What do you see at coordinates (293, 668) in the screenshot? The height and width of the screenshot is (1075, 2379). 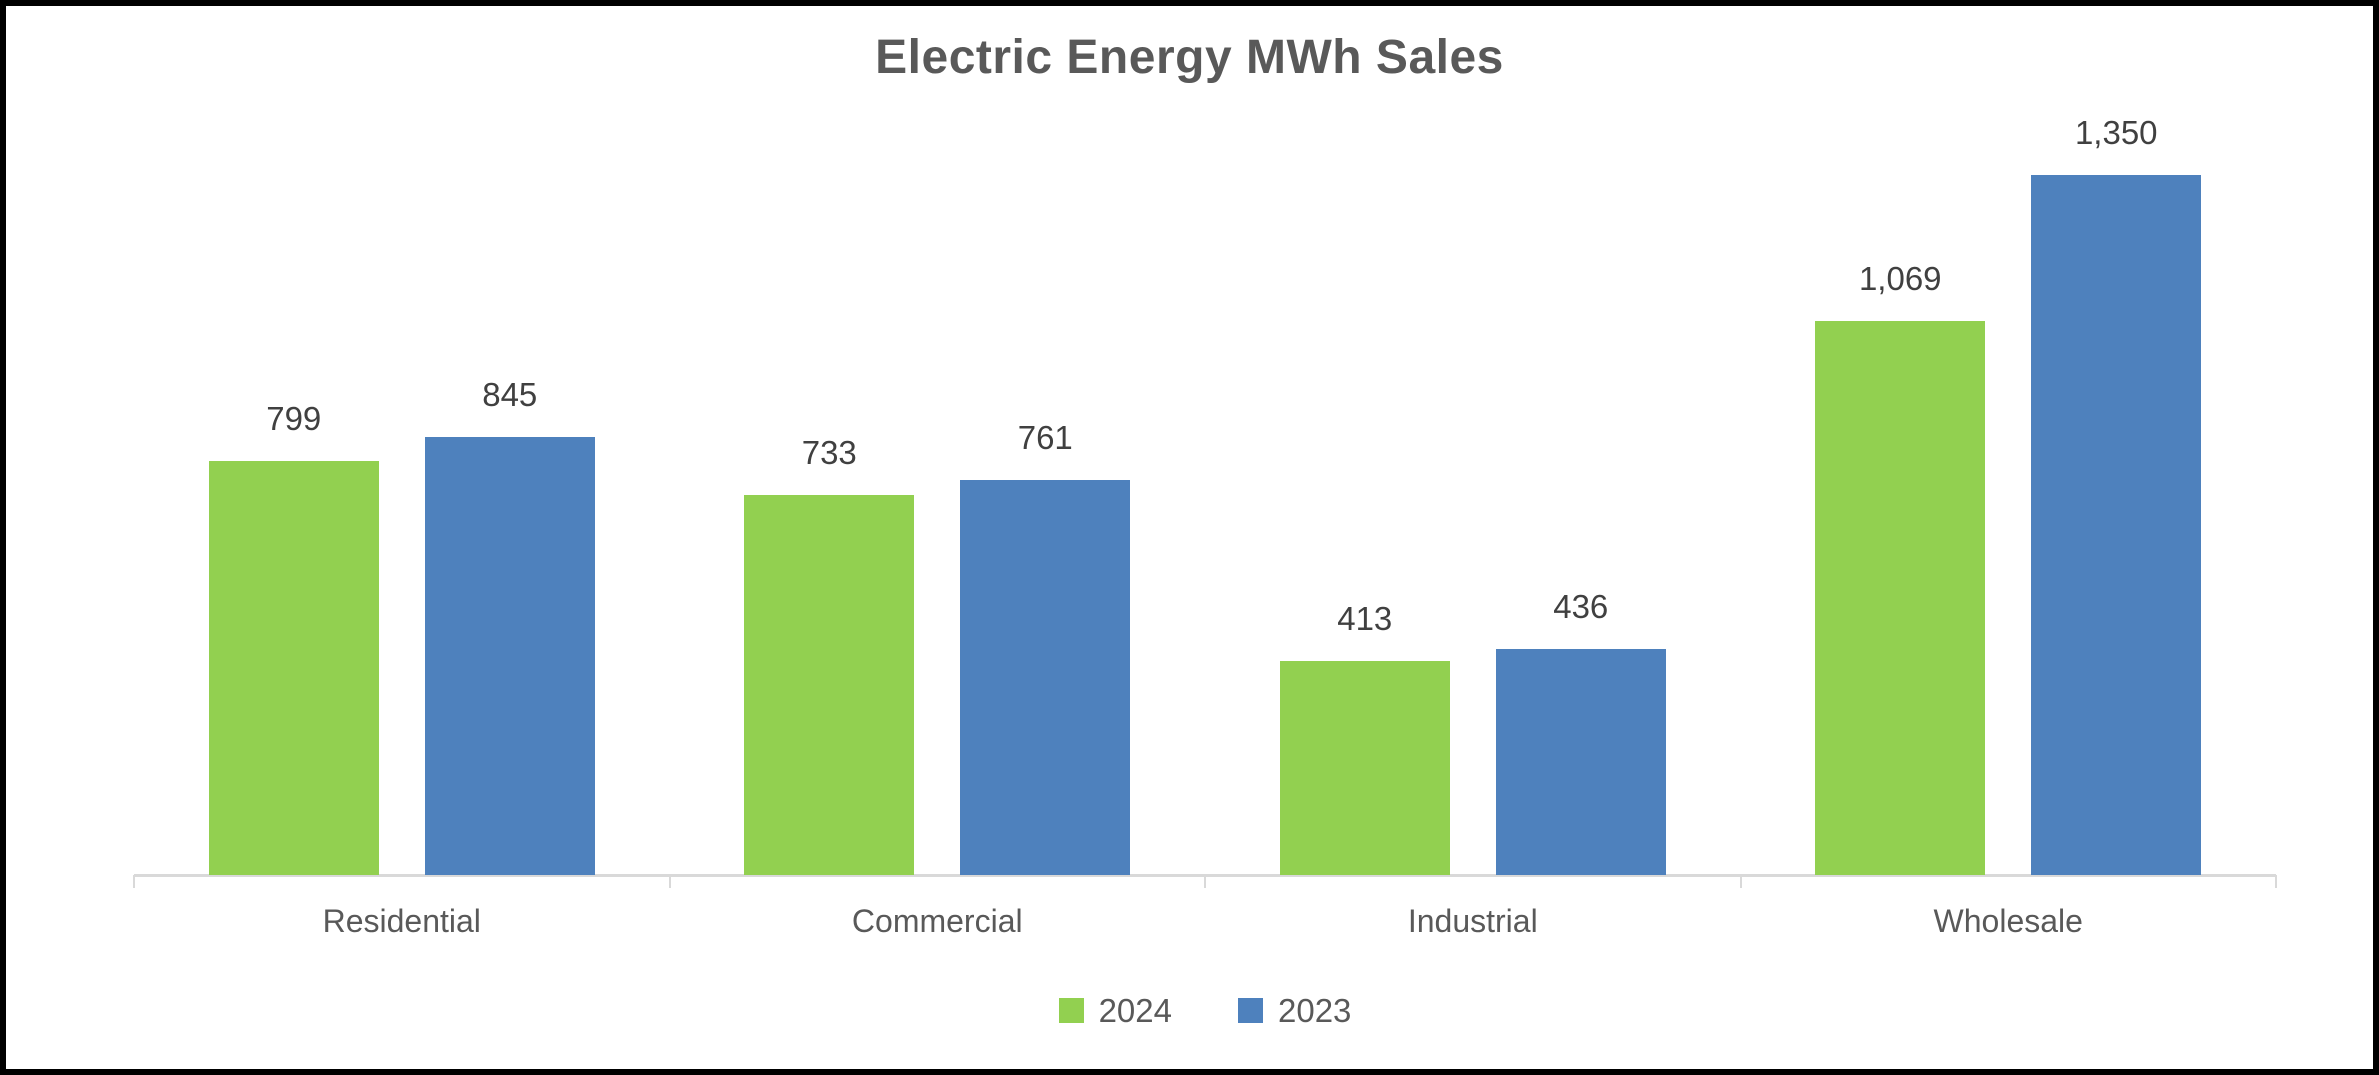 I see `bar-2024-residential` at bounding box center [293, 668].